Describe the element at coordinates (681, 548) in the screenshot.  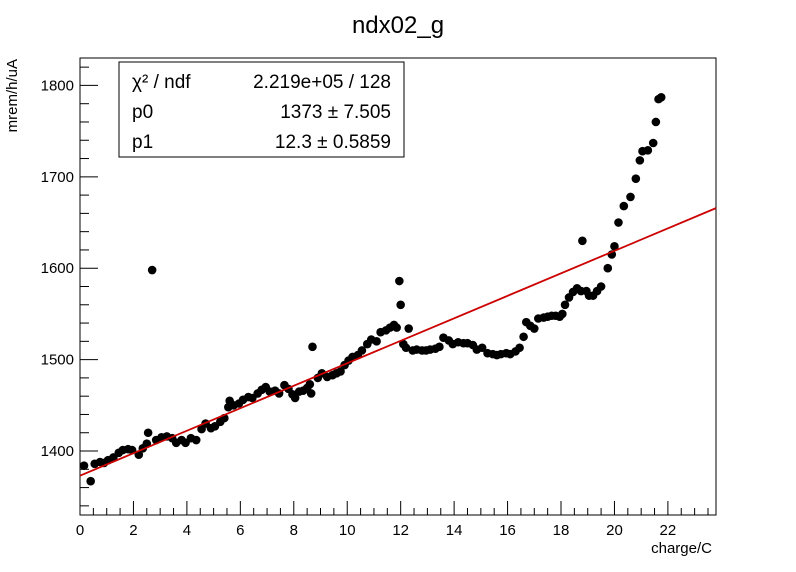
I see `x-axis-label: charge/C` at that location.